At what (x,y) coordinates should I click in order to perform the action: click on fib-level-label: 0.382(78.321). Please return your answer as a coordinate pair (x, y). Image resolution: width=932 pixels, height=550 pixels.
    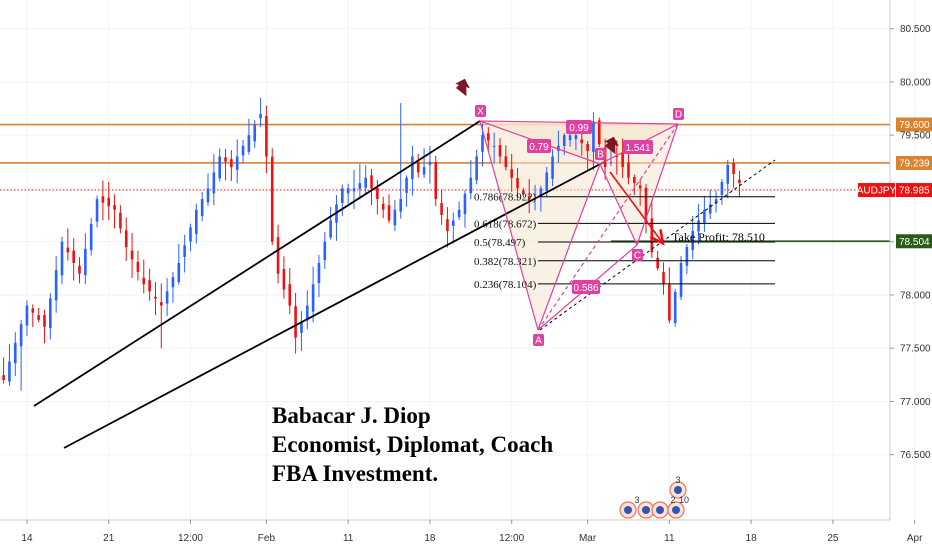
    Looking at the image, I should click on (505, 262).